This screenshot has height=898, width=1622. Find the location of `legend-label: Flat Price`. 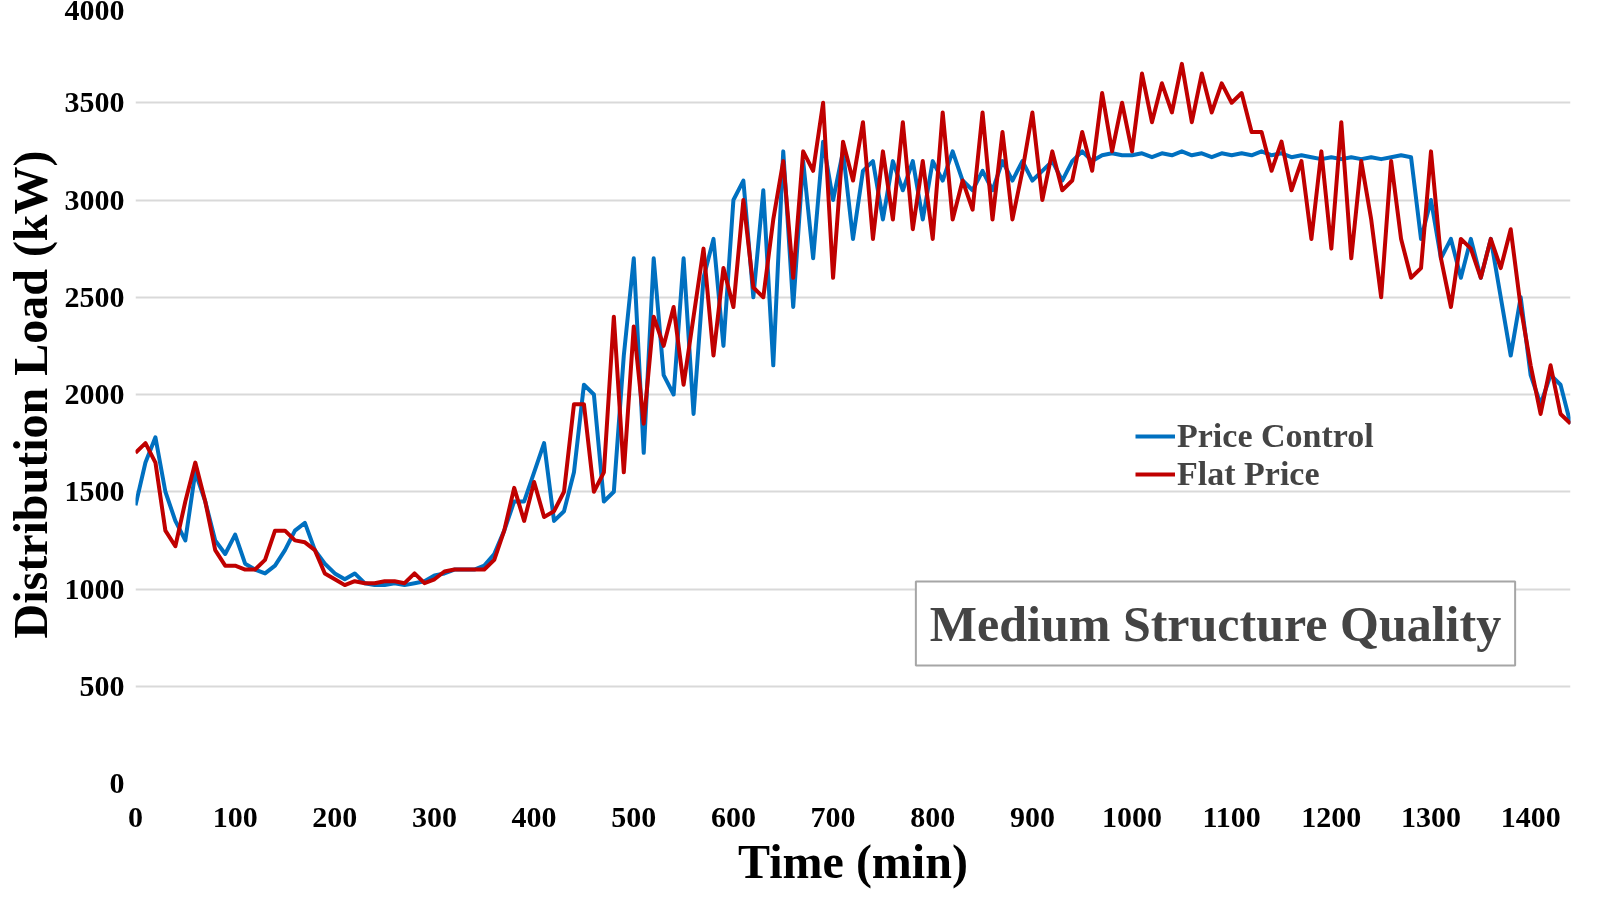

legend-label: Flat Price is located at coordinates (1248, 474).